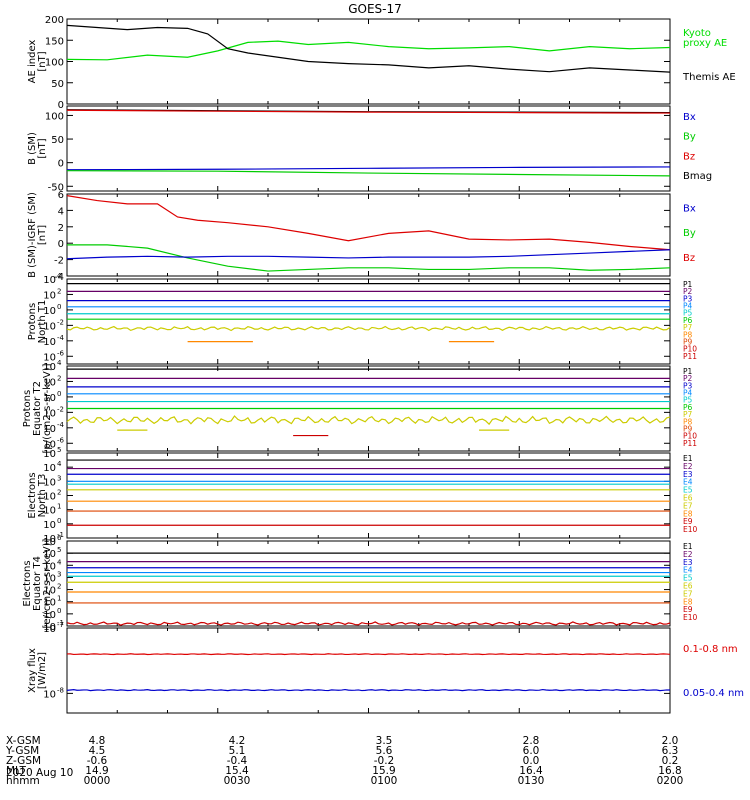 This screenshot has width=750, height=800. Describe the element at coordinates (688, 609) in the screenshot. I see `legend-label: E9` at that location.